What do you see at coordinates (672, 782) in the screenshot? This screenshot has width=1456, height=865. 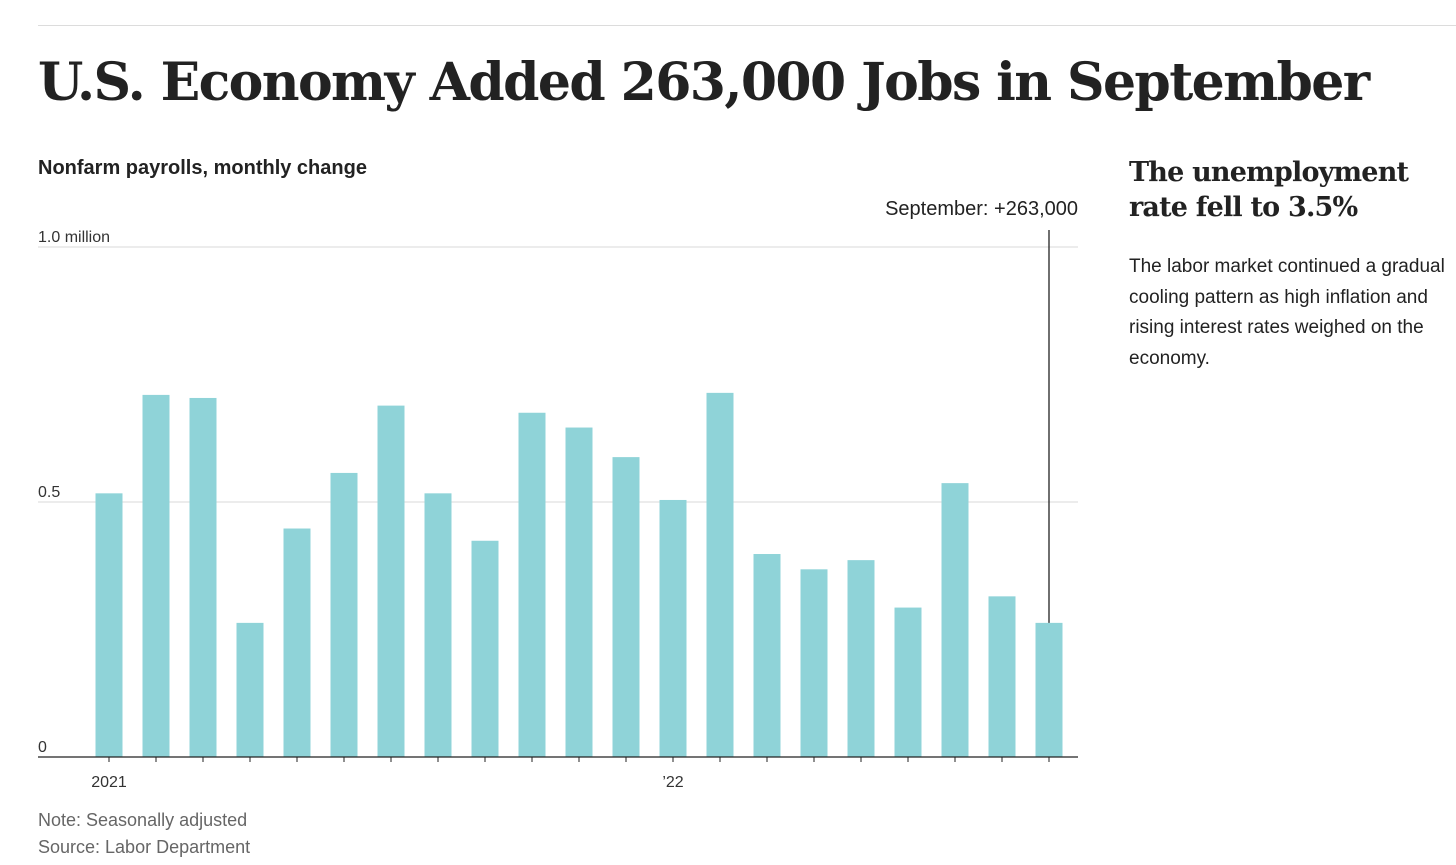 I see `x-tick-label: ’22` at bounding box center [672, 782].